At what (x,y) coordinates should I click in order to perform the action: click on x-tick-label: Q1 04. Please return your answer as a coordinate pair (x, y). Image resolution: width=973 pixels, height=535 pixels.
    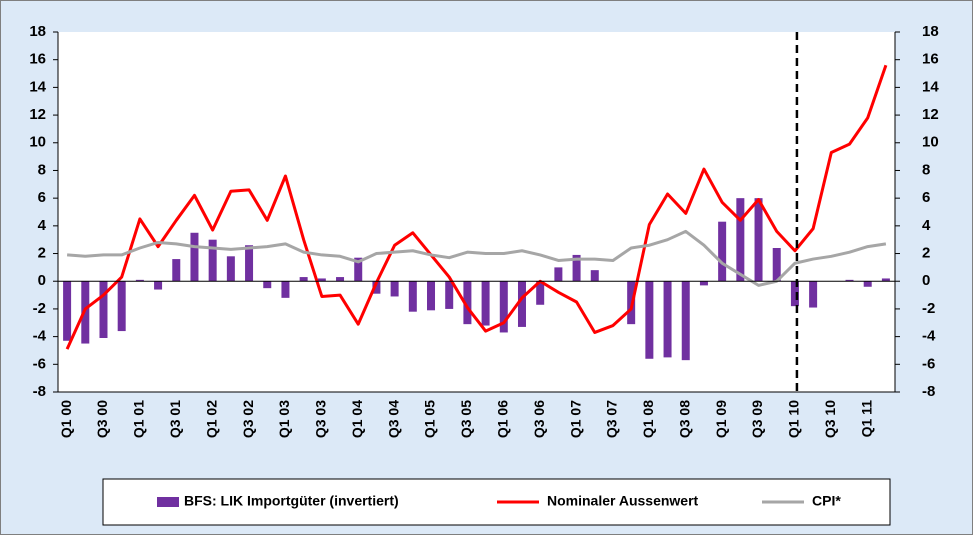
    Looking at the image, I should click on (357, 419).